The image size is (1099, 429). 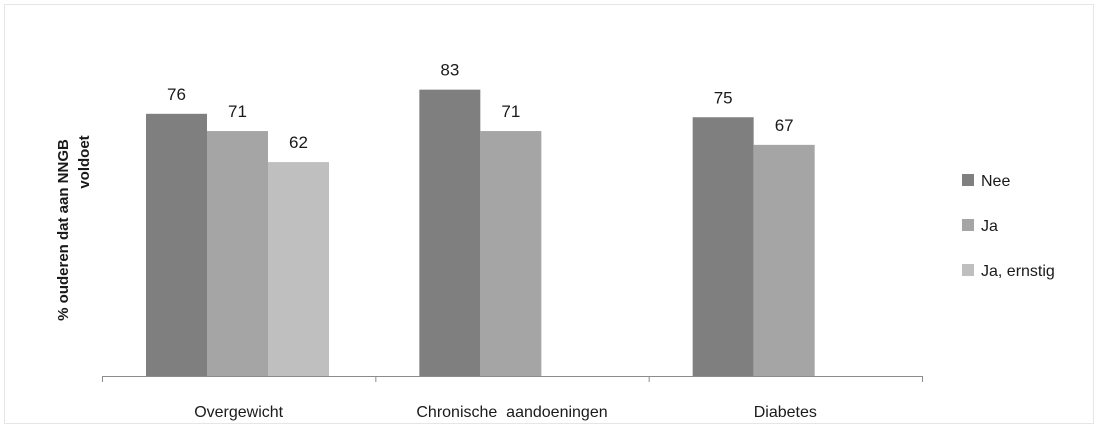 I want to click on data-labels-layer: 76 71 62 83 71 75 67, so click(x=480, y=106).